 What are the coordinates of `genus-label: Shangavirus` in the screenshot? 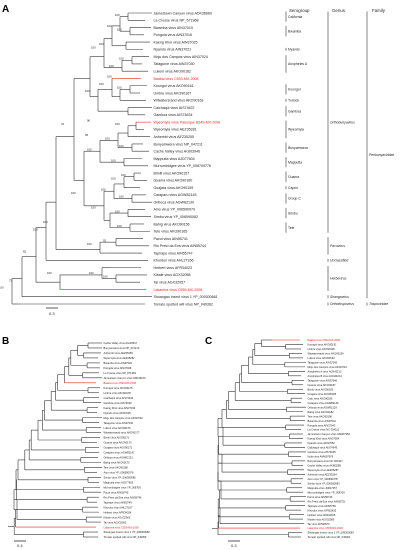 It's located at (339, 297).